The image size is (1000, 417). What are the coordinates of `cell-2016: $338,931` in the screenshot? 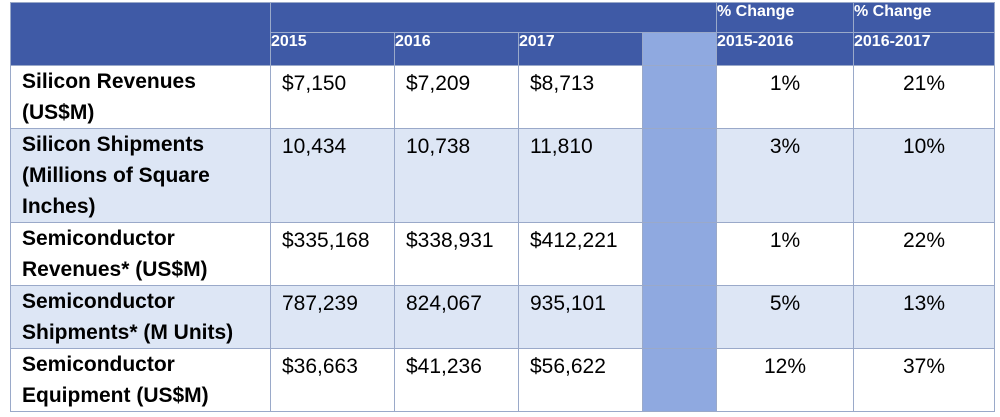 It's located at (456, 254).